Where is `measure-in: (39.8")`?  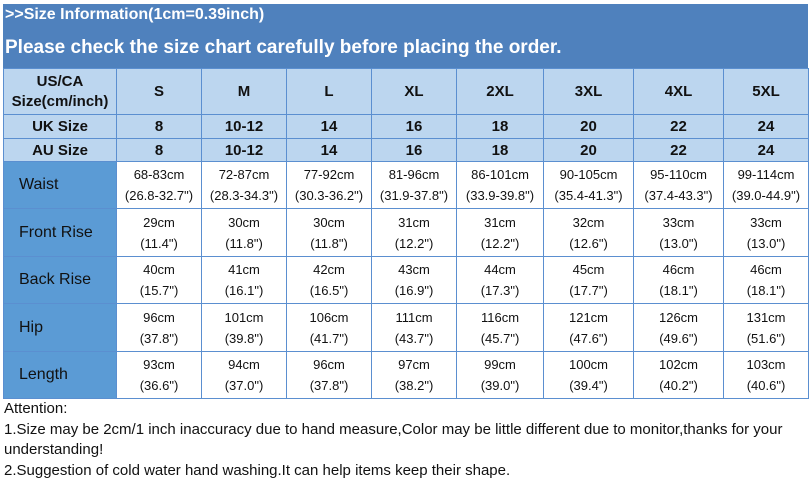
measure-in: (39.8") is located at coordinates (244, 338).